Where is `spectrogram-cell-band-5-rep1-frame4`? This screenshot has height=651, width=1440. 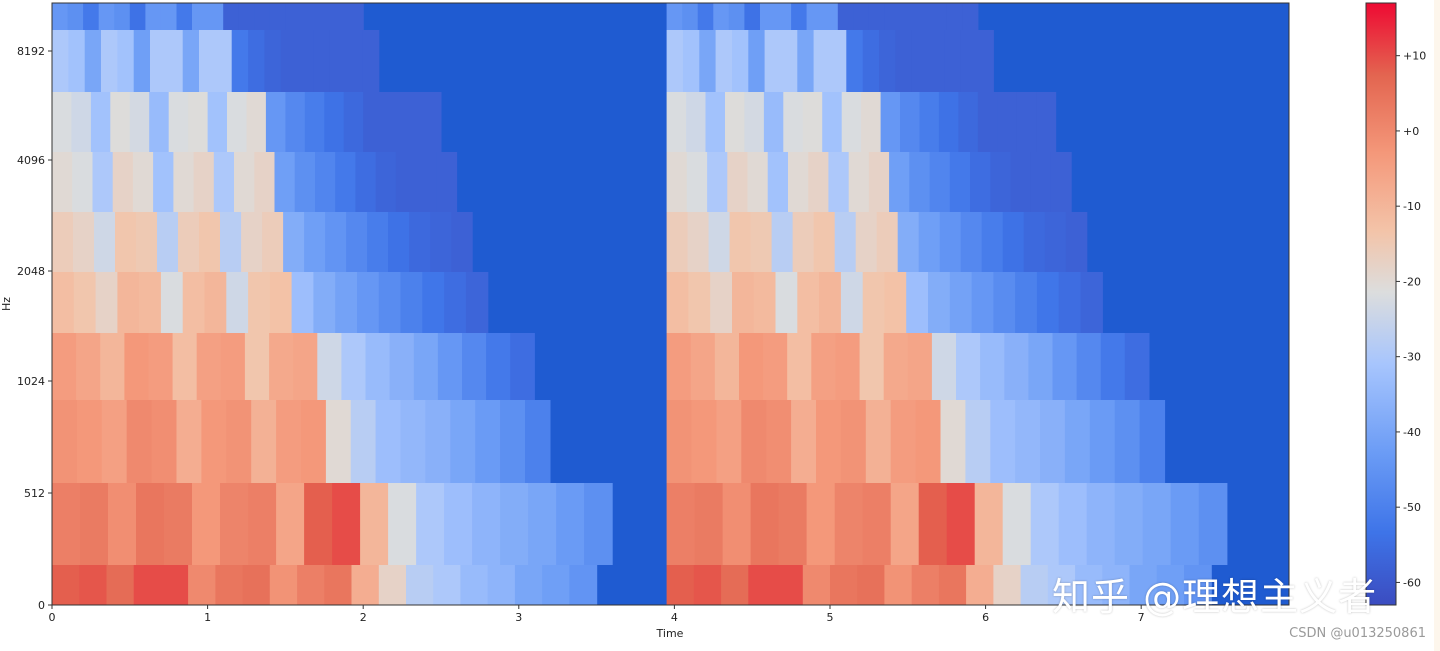 spectrogram-cell-band-5-rep1-frame4 is located at coordinates (761, 242).